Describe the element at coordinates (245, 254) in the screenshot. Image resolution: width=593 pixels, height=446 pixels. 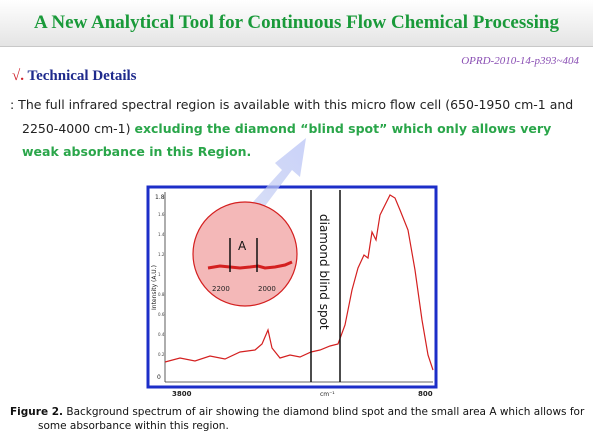
I see `zoom-circle` at that location.